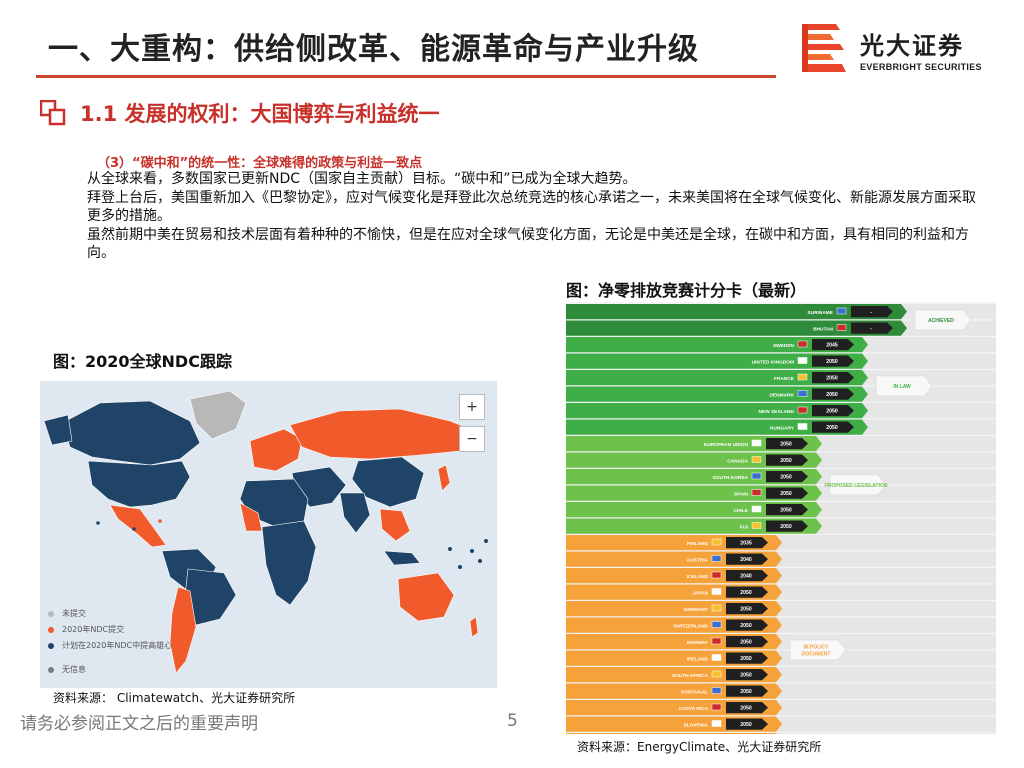  What do you see at coordinates (512, 721) in the screenshot?
I see `page-number: 5` at bounding box center [512, 721].